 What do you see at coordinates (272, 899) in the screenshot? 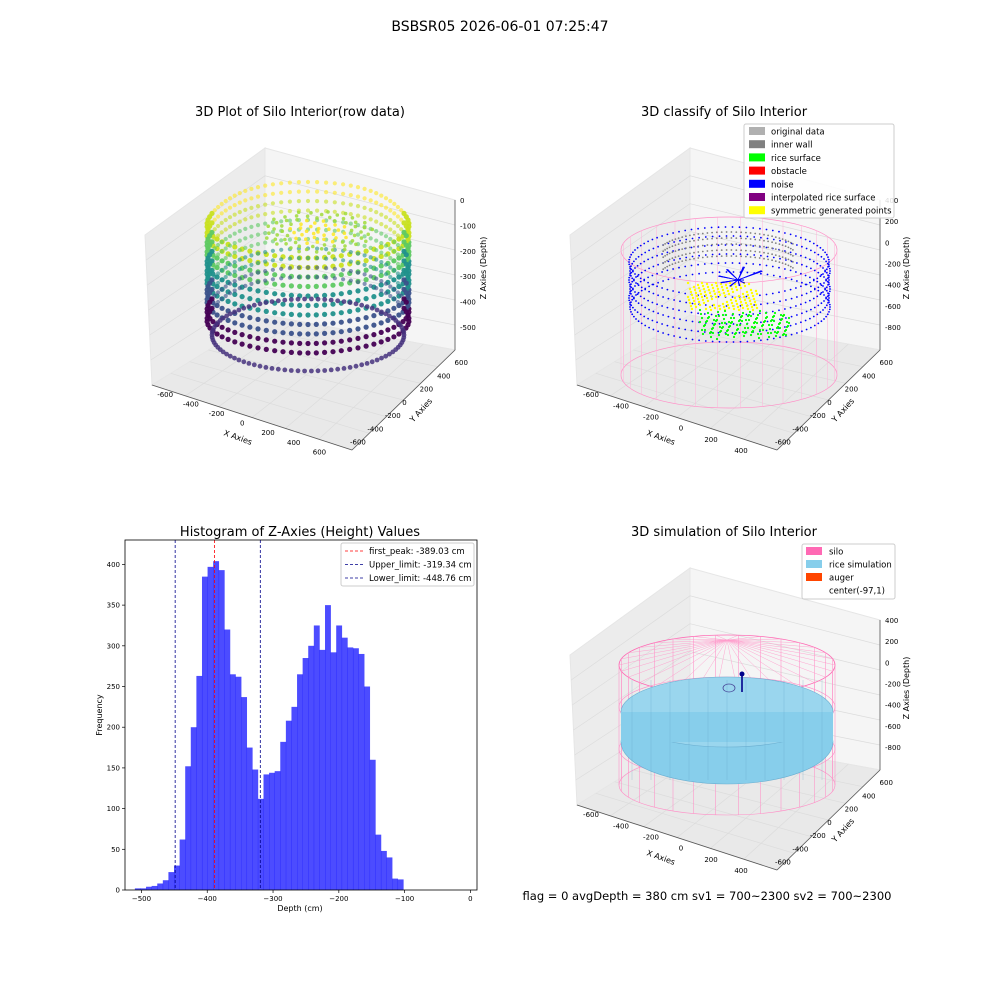
I see `x-tick-label: −300` at bounding box center [272, 899].